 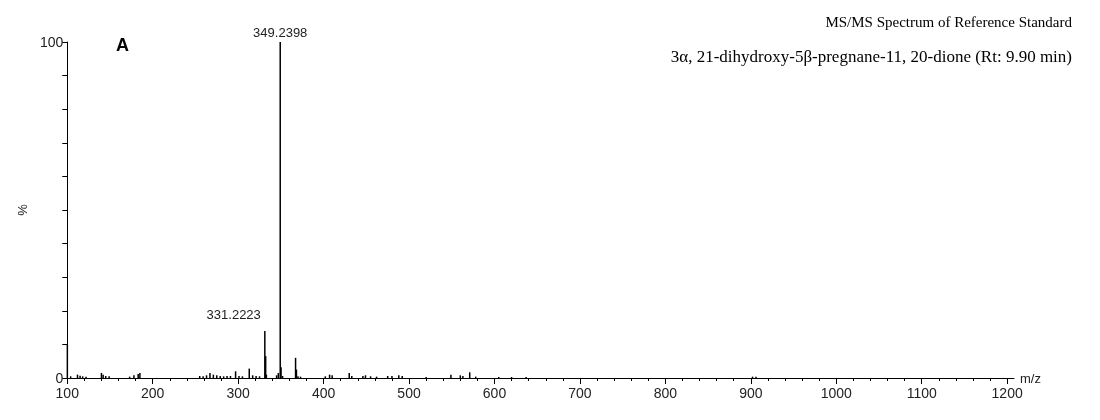 What do you see at coordinates (59, 378) in the screenshot?
I see `y-tick-label: 0` at bounding box center [59, 378].